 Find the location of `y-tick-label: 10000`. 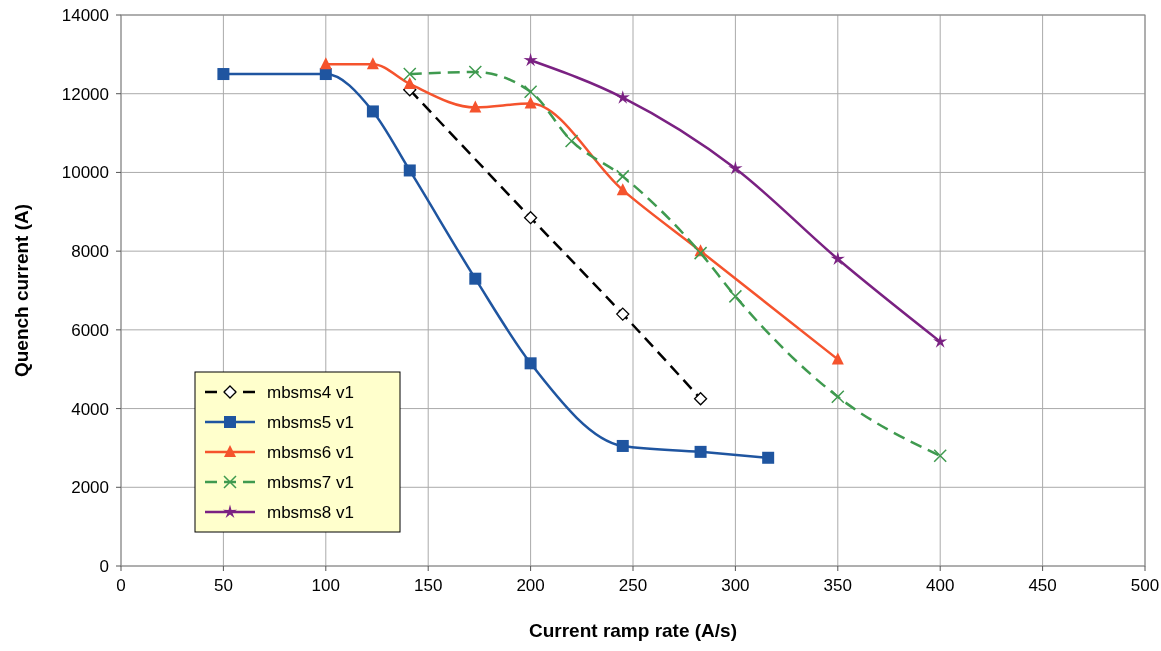

y-tick-label: 10000 is located at coordinates (85, 173).